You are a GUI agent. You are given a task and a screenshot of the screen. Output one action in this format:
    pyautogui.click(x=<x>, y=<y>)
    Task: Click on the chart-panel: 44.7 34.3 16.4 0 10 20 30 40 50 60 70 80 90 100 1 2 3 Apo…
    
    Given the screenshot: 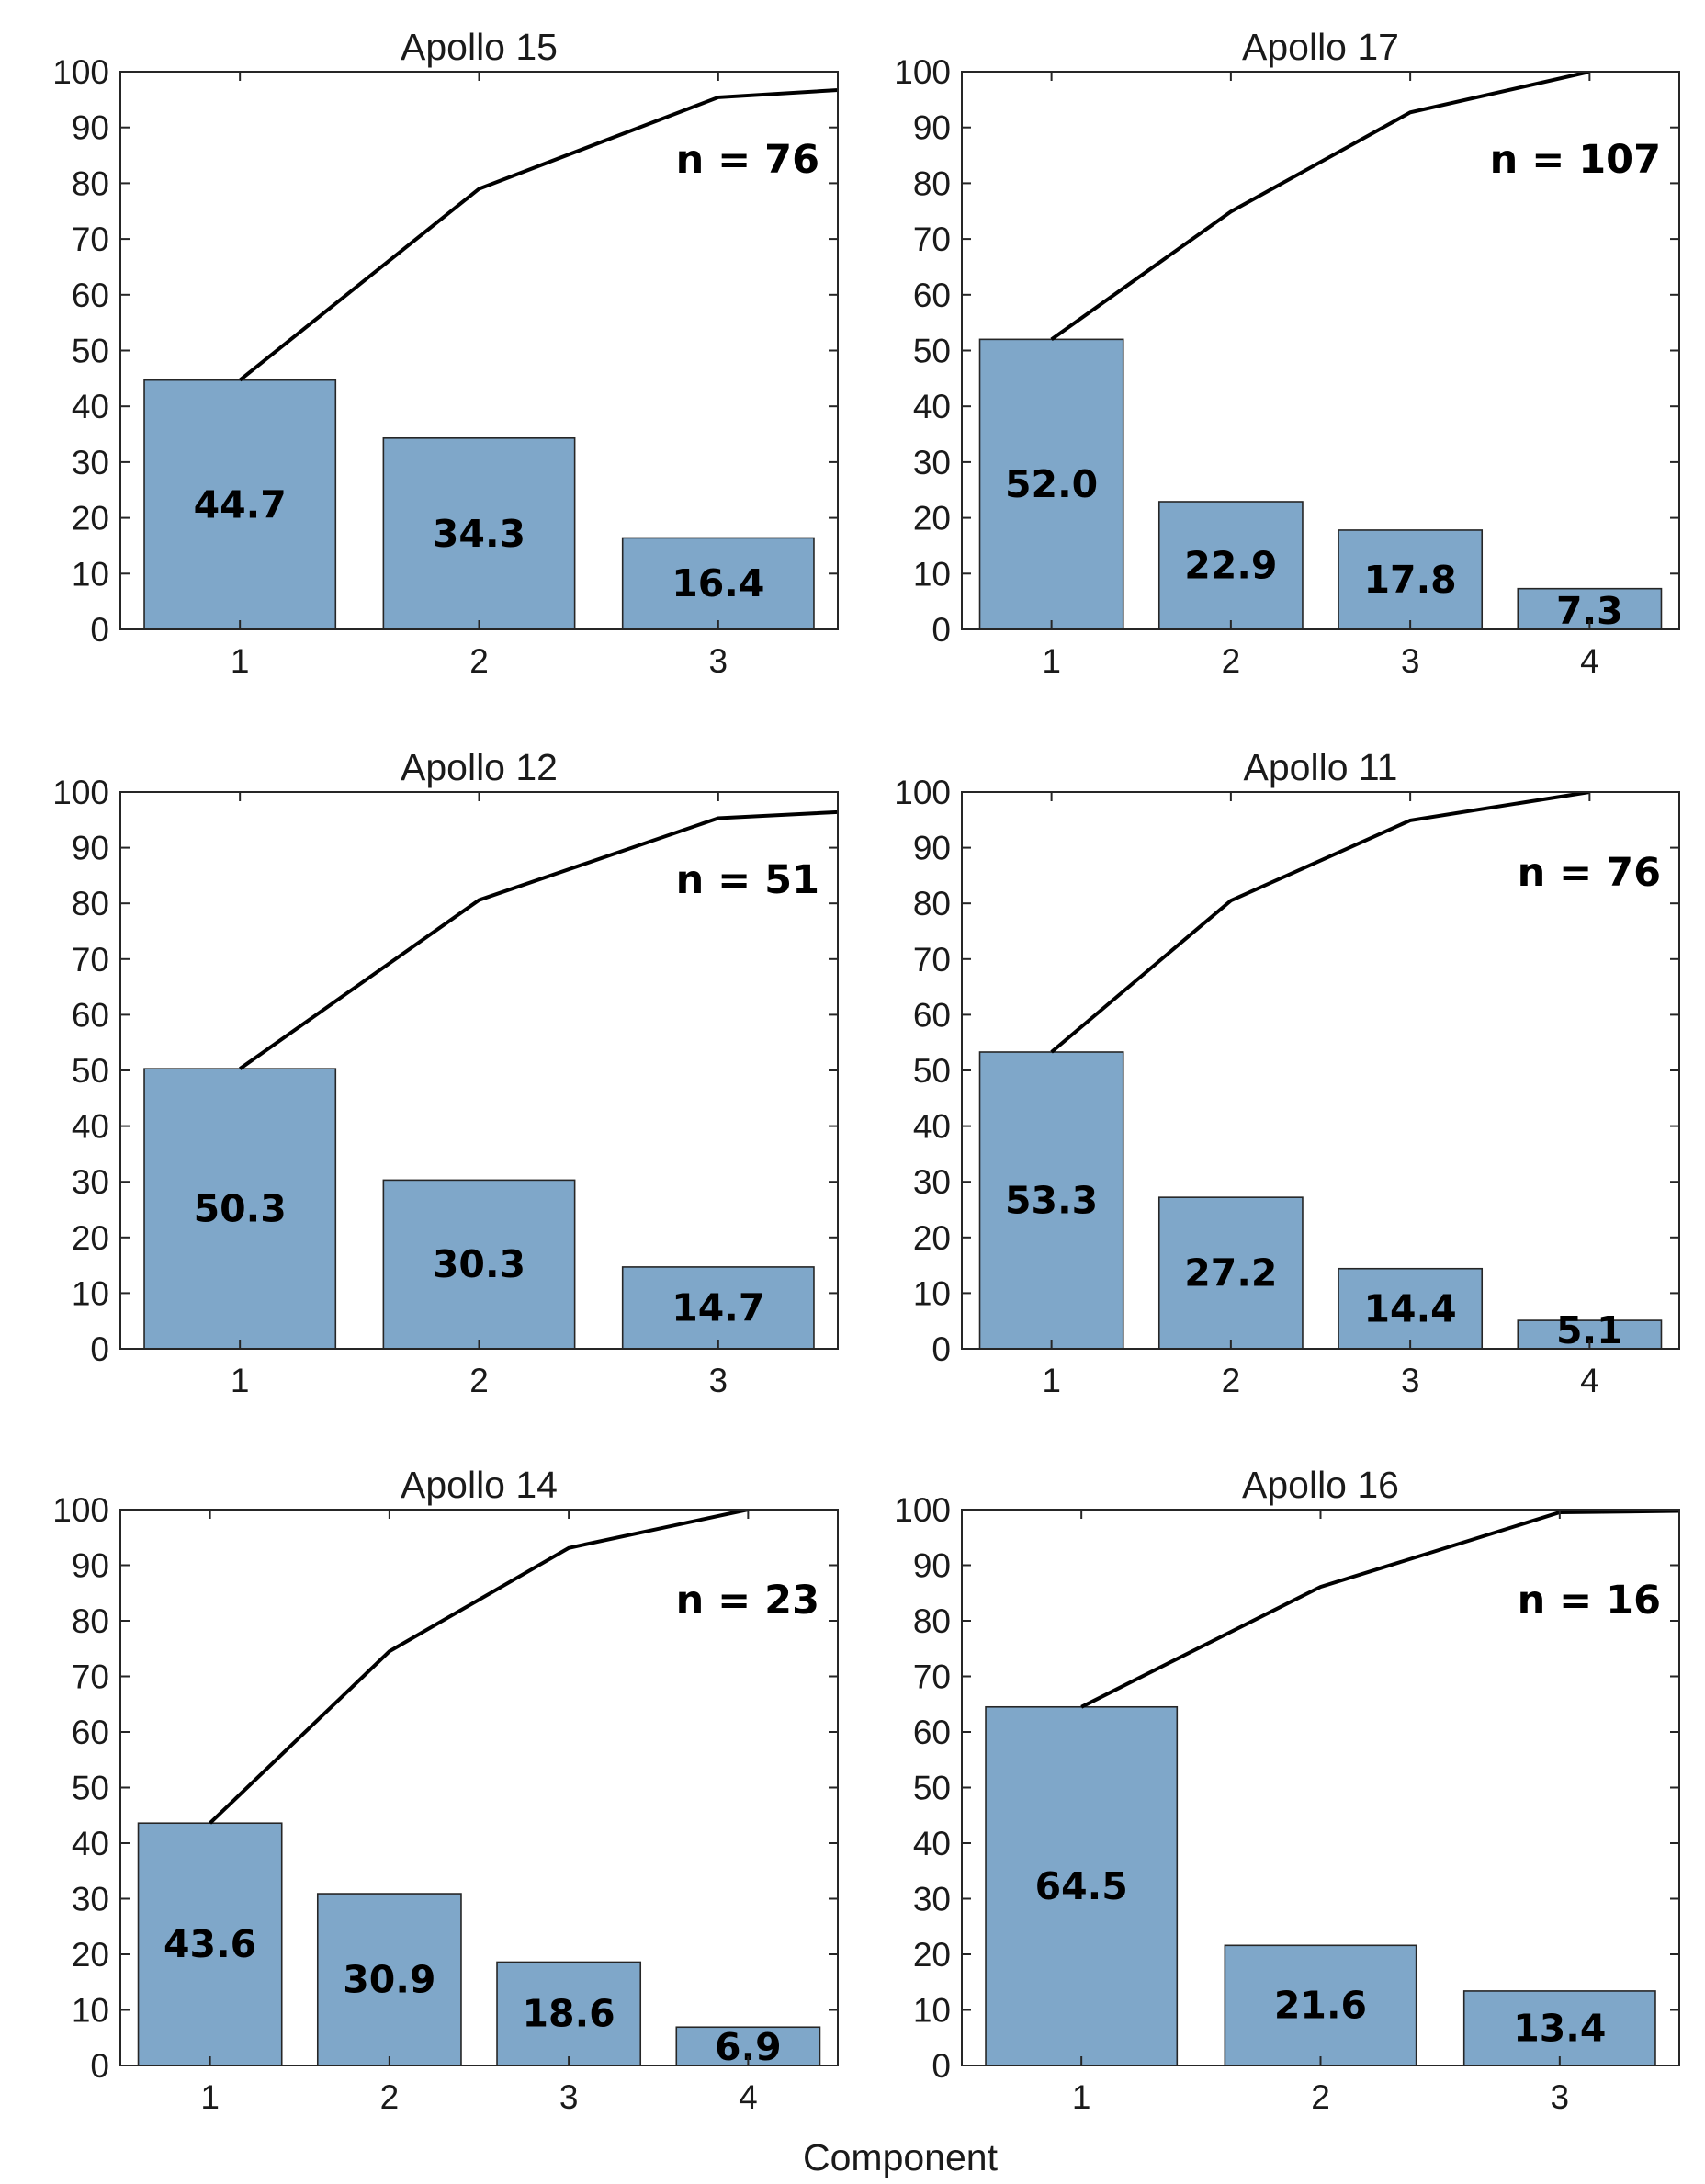 What is the action you would take?
    pyautogui.click(x=446, y=353)
    